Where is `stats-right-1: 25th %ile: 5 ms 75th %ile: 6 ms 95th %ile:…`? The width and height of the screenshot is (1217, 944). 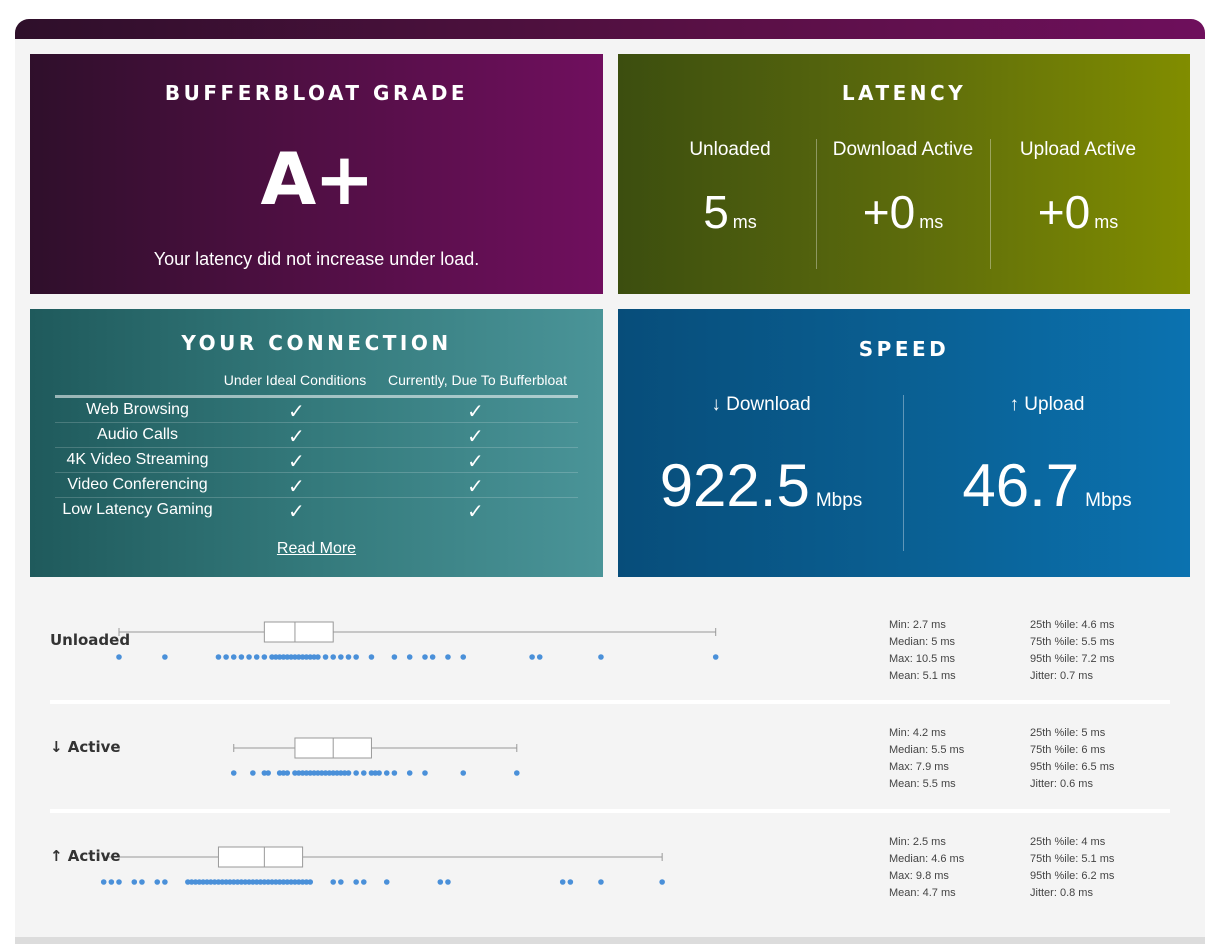 stats-right-1: 25th %ile: 5 ms 75th %ile: 6 ms 95th %ile:… is located at coordinates (1072, 758).